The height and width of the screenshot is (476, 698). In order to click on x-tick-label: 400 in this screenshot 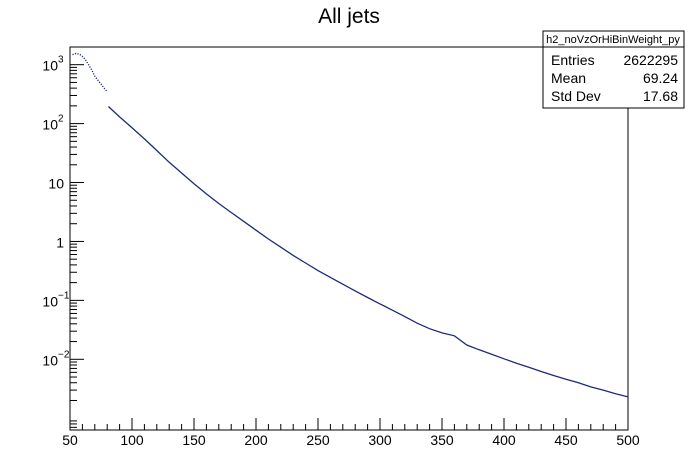, I will do `click(504, 440)`.